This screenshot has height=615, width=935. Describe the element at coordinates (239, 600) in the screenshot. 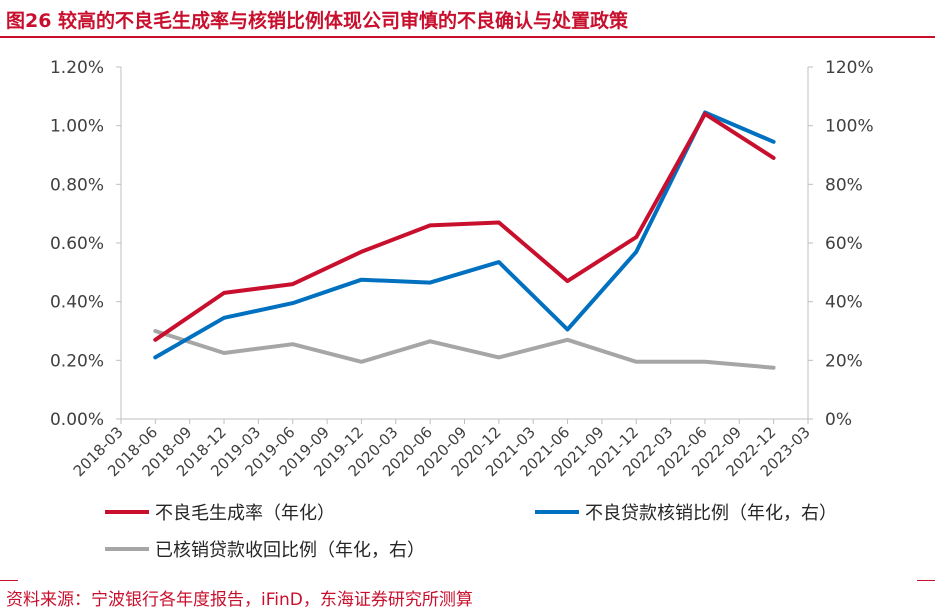

I see `source-note: 资料来源：宁波银行各年度报告，iFinD，东海证券研究所测算` at that location.